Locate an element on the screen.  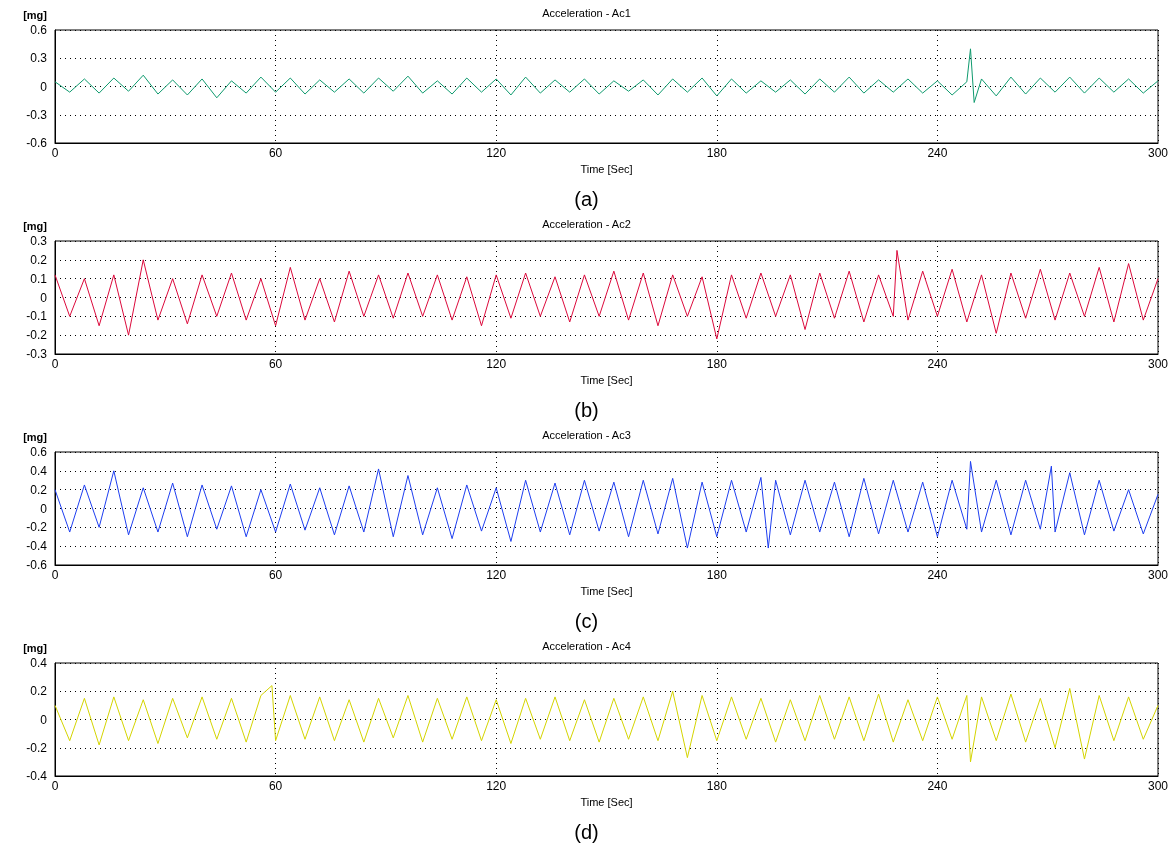
text: (d) is located at coordinates (586, 832).